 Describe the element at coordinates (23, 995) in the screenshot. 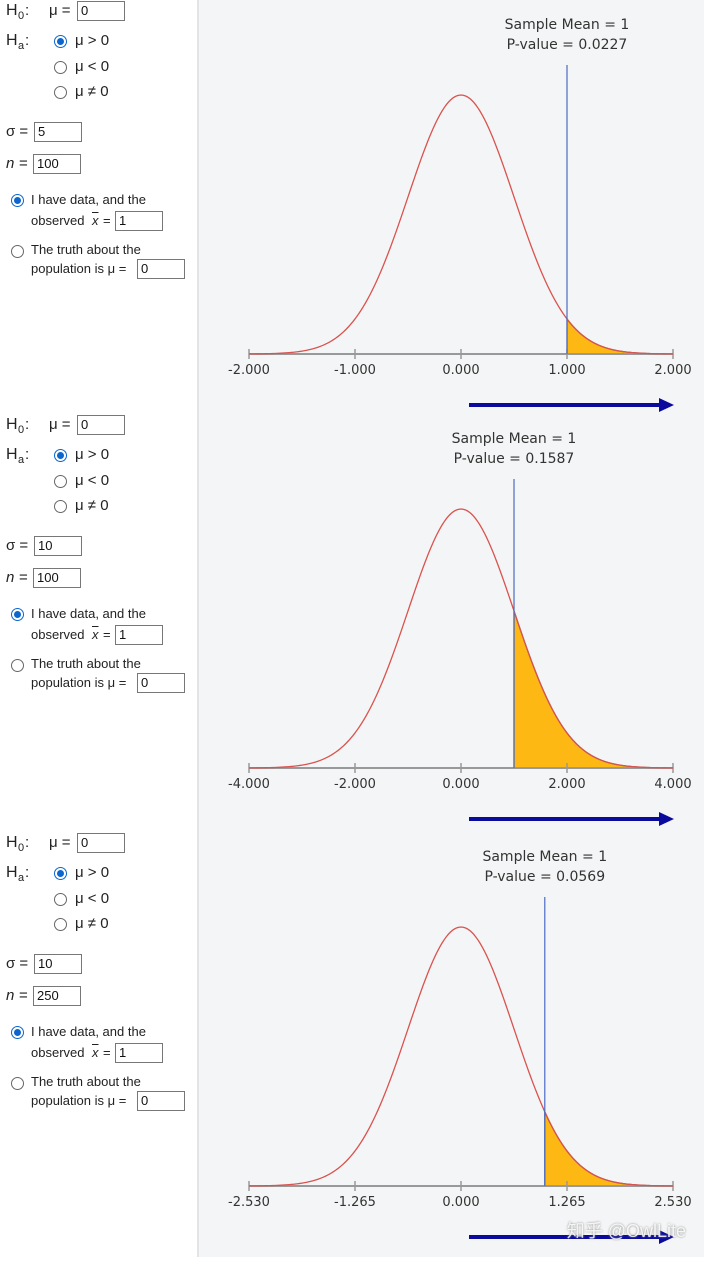

I see `n-eq: =` at that location.